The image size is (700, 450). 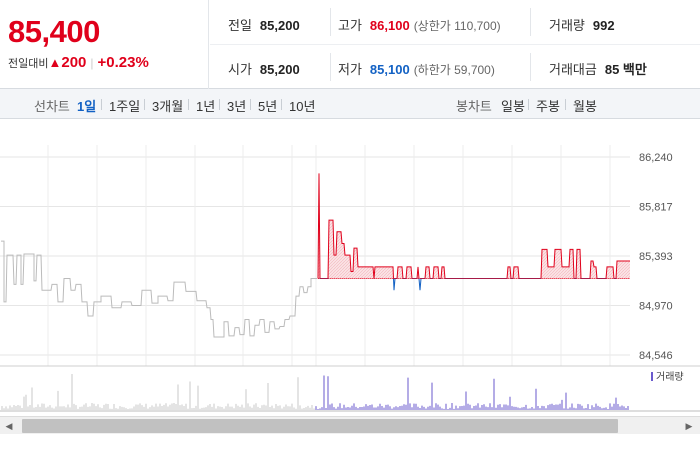 I want to click on triangle-up-icon: ▲, so click(x=55, y=62).